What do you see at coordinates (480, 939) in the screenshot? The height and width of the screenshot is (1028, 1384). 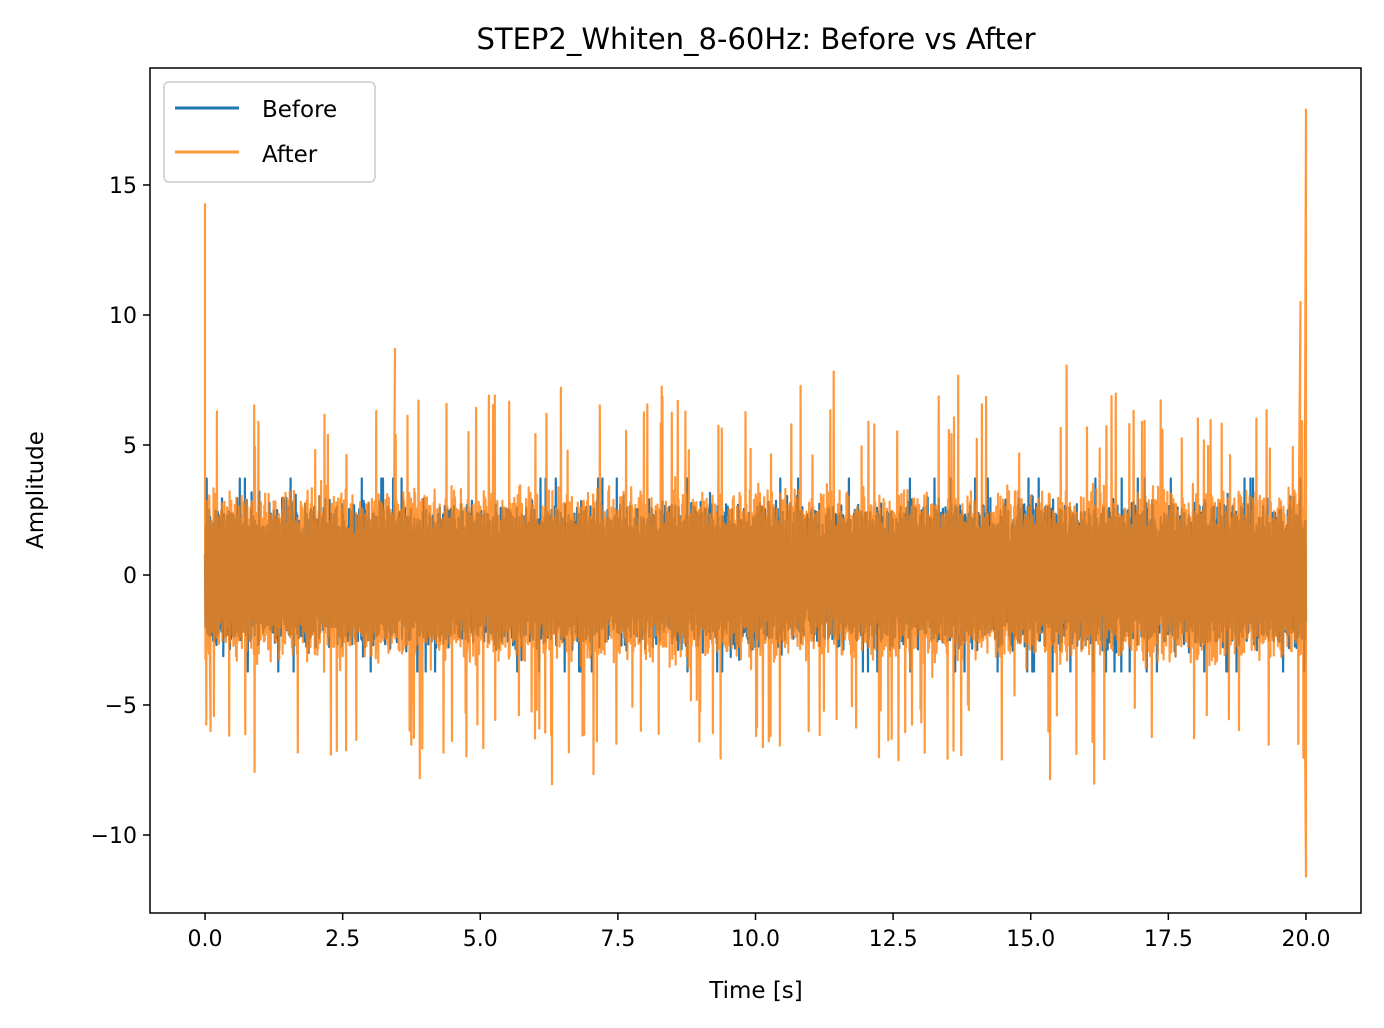 I see `x-tick-label: 5.0` at bounding box center [480, 939].